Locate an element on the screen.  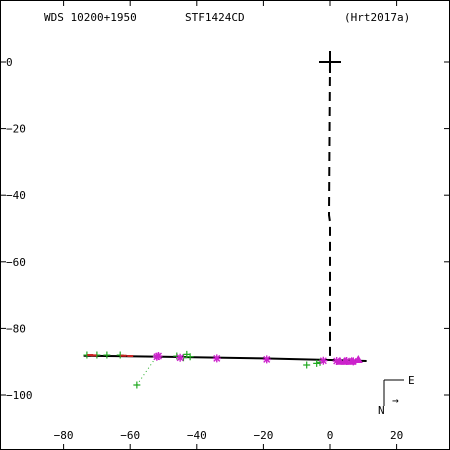
compass-north-label: N is located at coordinates (381, 410).